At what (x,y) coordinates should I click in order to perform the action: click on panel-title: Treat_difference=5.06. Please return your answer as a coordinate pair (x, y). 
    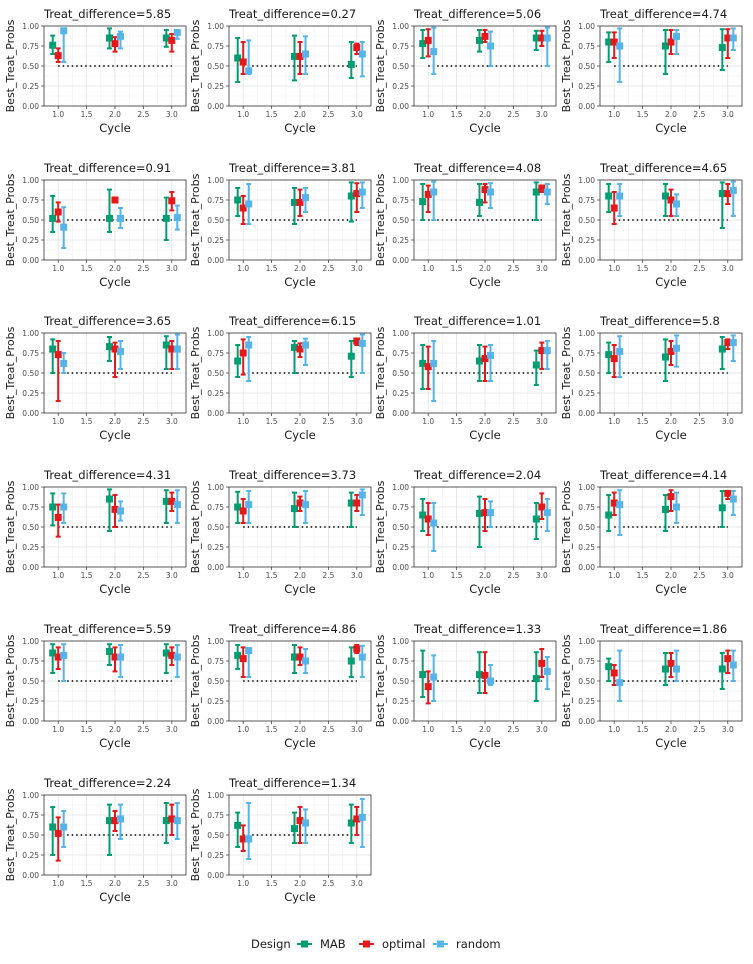
    Looking at the image, I should click on (477, 14).